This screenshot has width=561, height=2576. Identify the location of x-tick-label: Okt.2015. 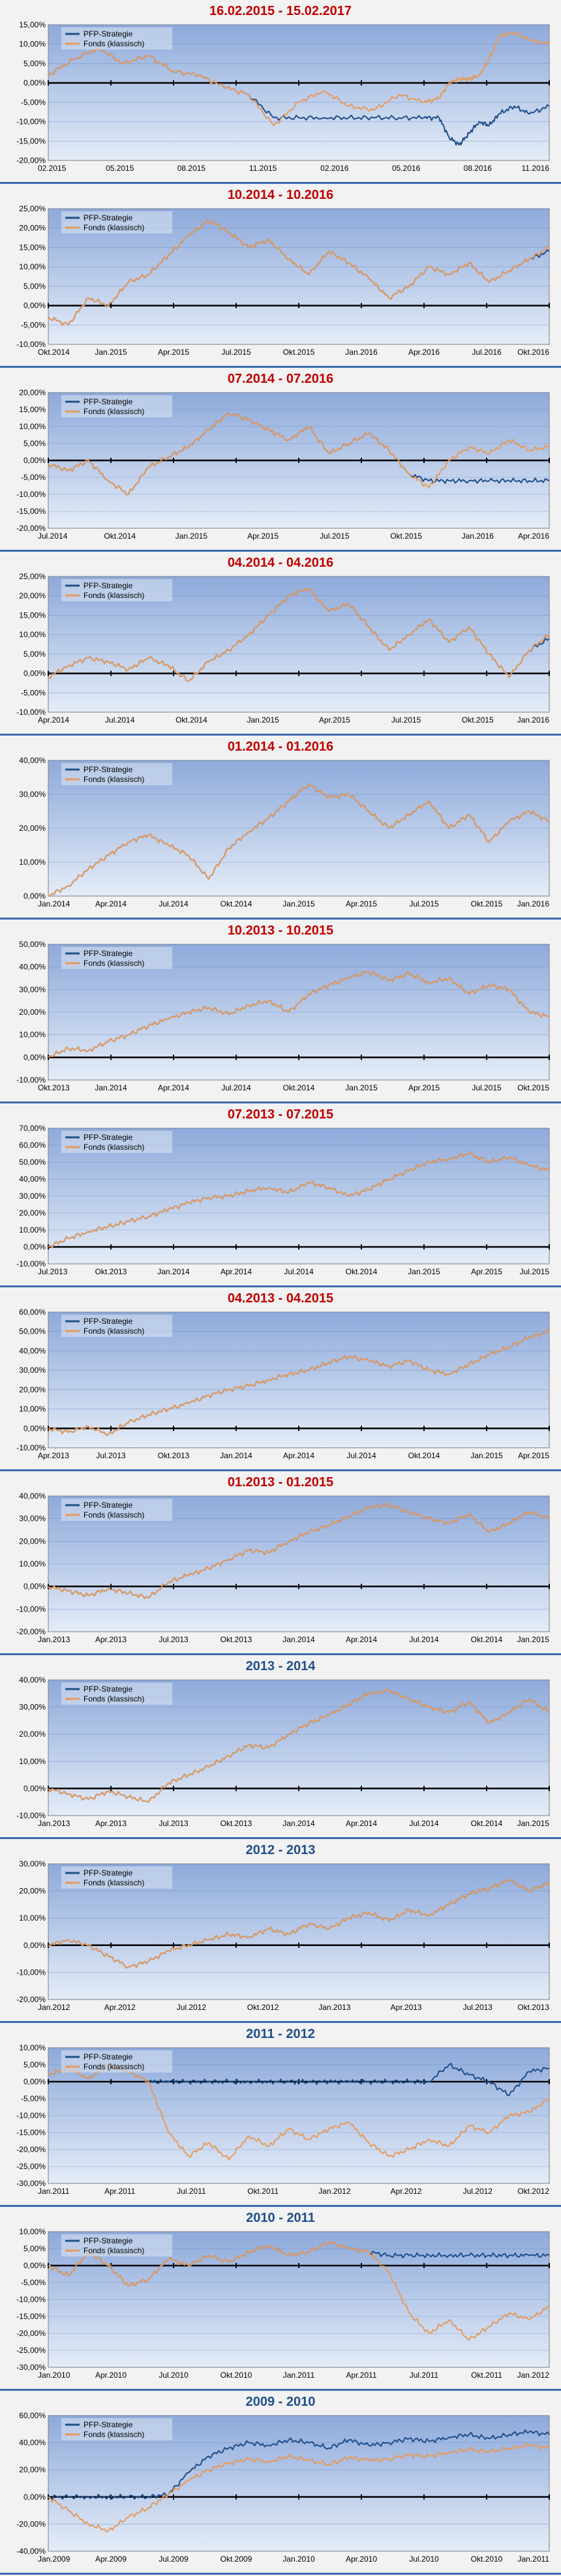
(487, 903).